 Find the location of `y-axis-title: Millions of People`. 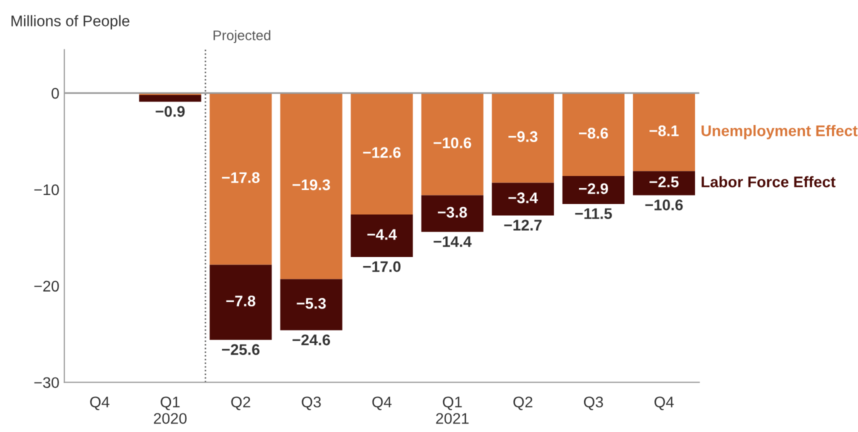

y-axis-title: Millions of People is located at coordinates (71, 22).